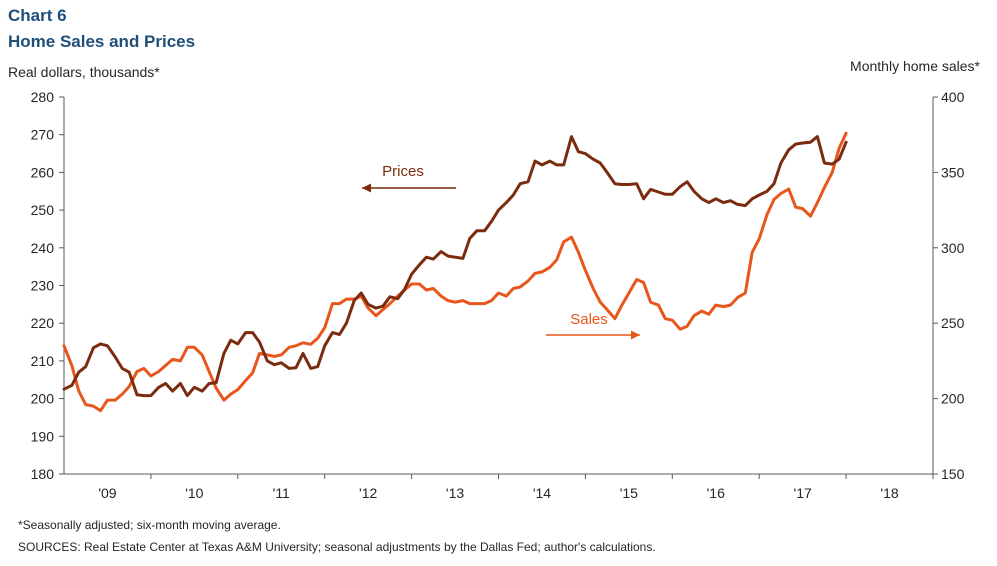 The height and width of the screenshot is (566, 997). I want to click on x-tick-label: '18, so click(889, 493).